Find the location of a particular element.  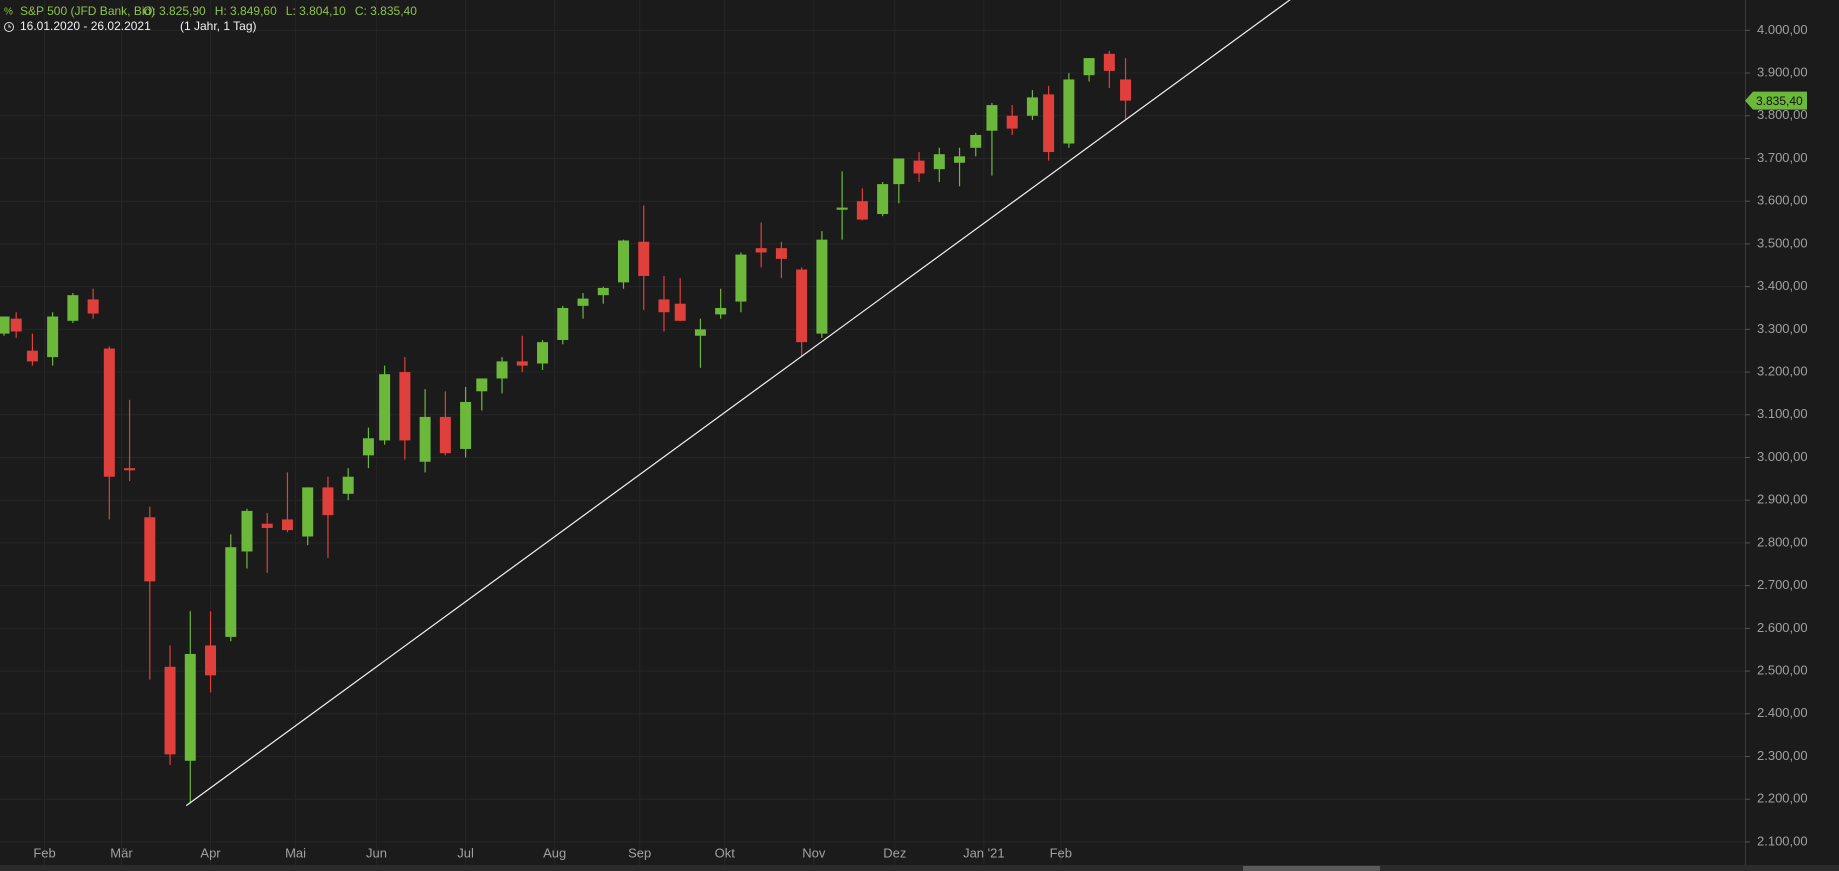

y-tick-label: 3.600,00 is located at coordinates (1782, 200).